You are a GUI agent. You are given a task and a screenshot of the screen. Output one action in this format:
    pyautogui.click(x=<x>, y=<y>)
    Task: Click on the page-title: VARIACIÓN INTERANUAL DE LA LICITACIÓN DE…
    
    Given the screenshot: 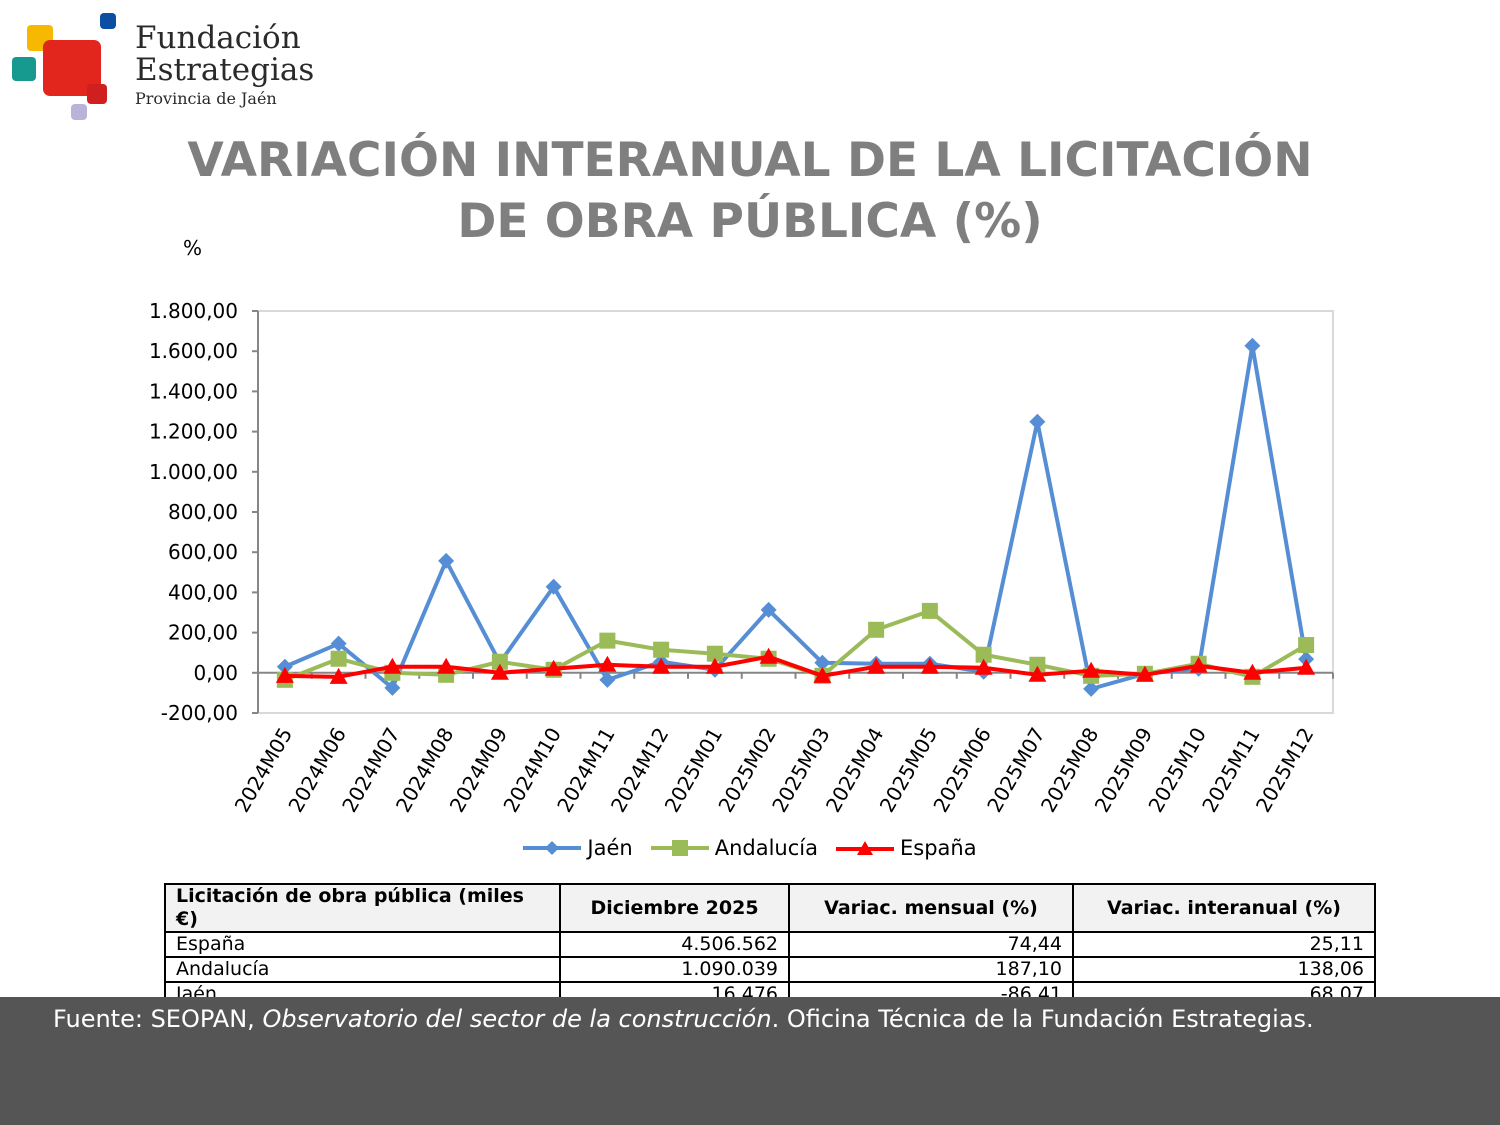 What is the action you would take?
    pyautogui.click(x=750, y=191)
    